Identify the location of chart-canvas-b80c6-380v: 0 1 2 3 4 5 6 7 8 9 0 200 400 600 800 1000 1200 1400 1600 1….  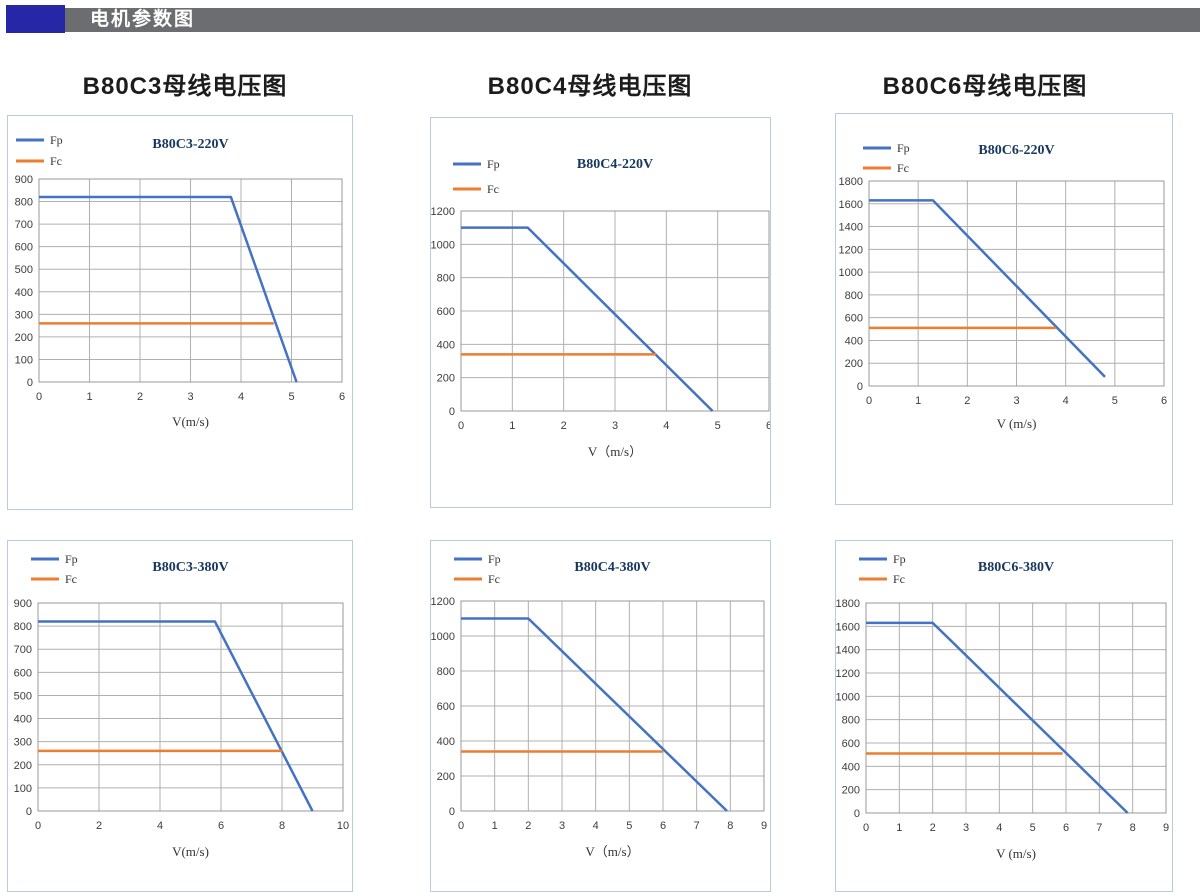
(1002, 706).